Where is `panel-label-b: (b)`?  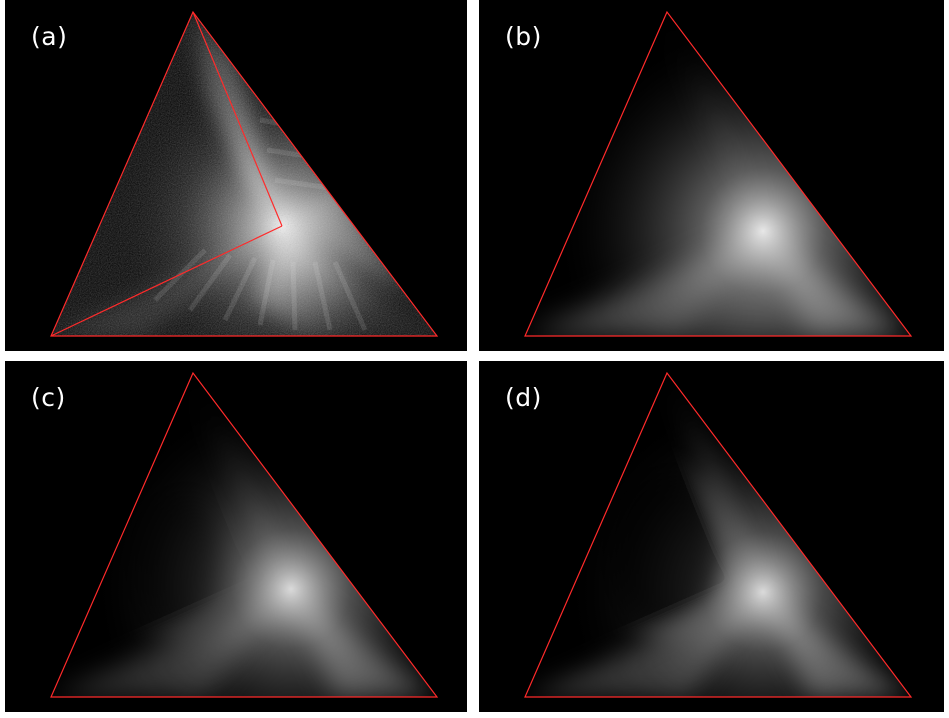 panel-label-b: (b) is located at coordinates (523, 36).